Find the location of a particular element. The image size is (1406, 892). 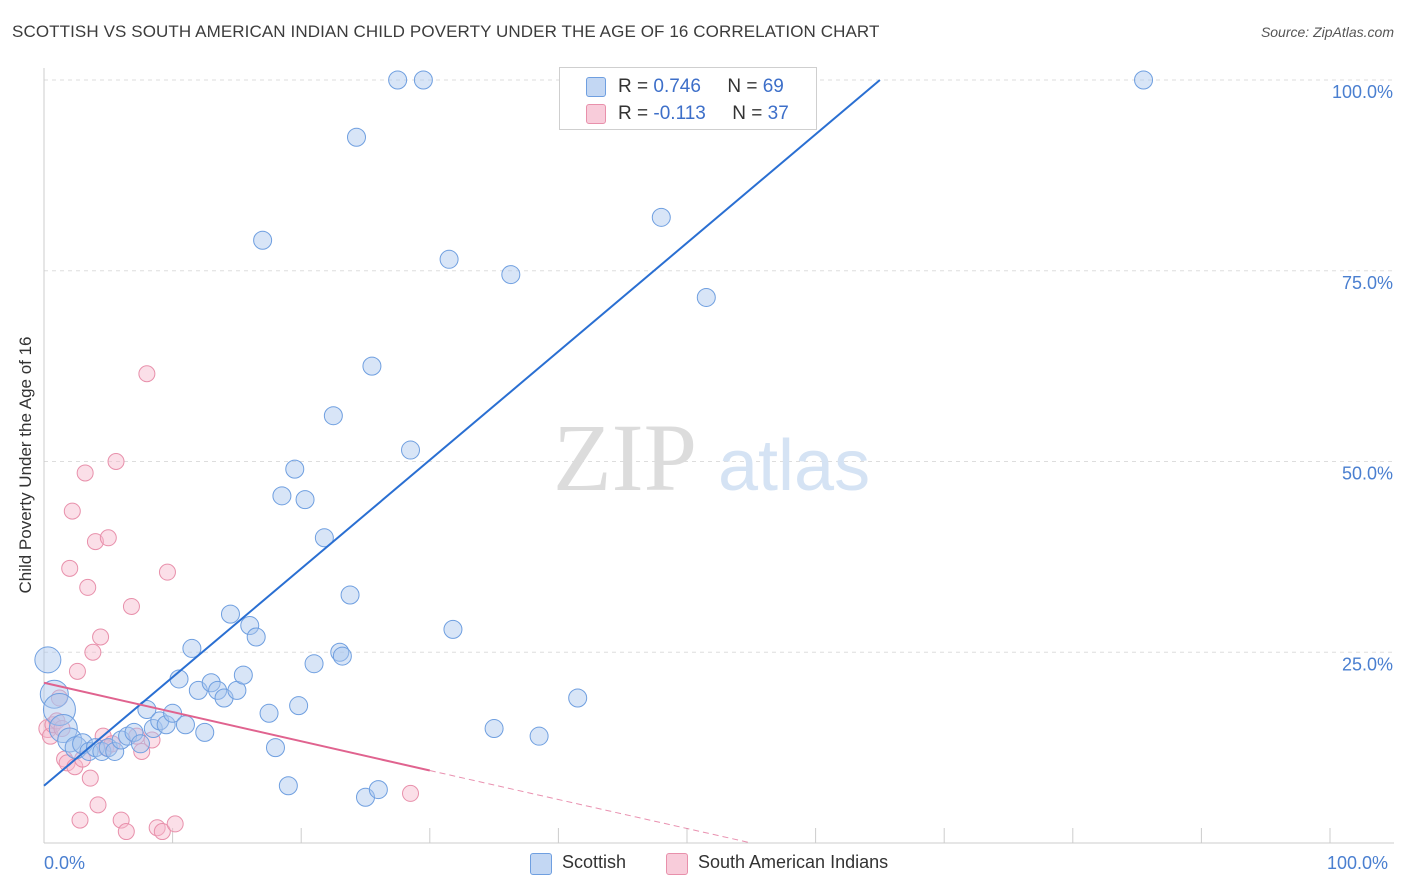

series-legend-label-sa-indians: South American Indians is located at coordinates (793, 862).